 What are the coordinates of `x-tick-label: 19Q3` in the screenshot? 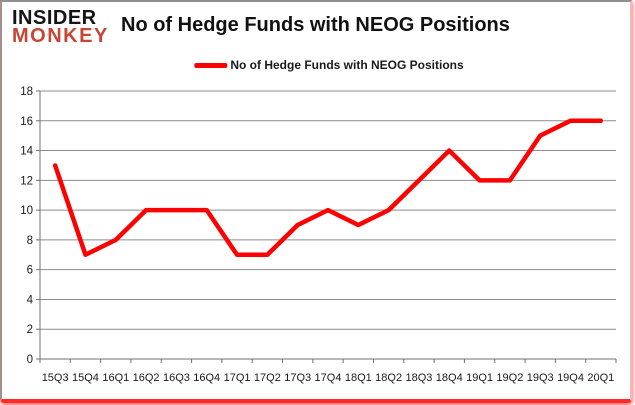 It's located at (540, 378).